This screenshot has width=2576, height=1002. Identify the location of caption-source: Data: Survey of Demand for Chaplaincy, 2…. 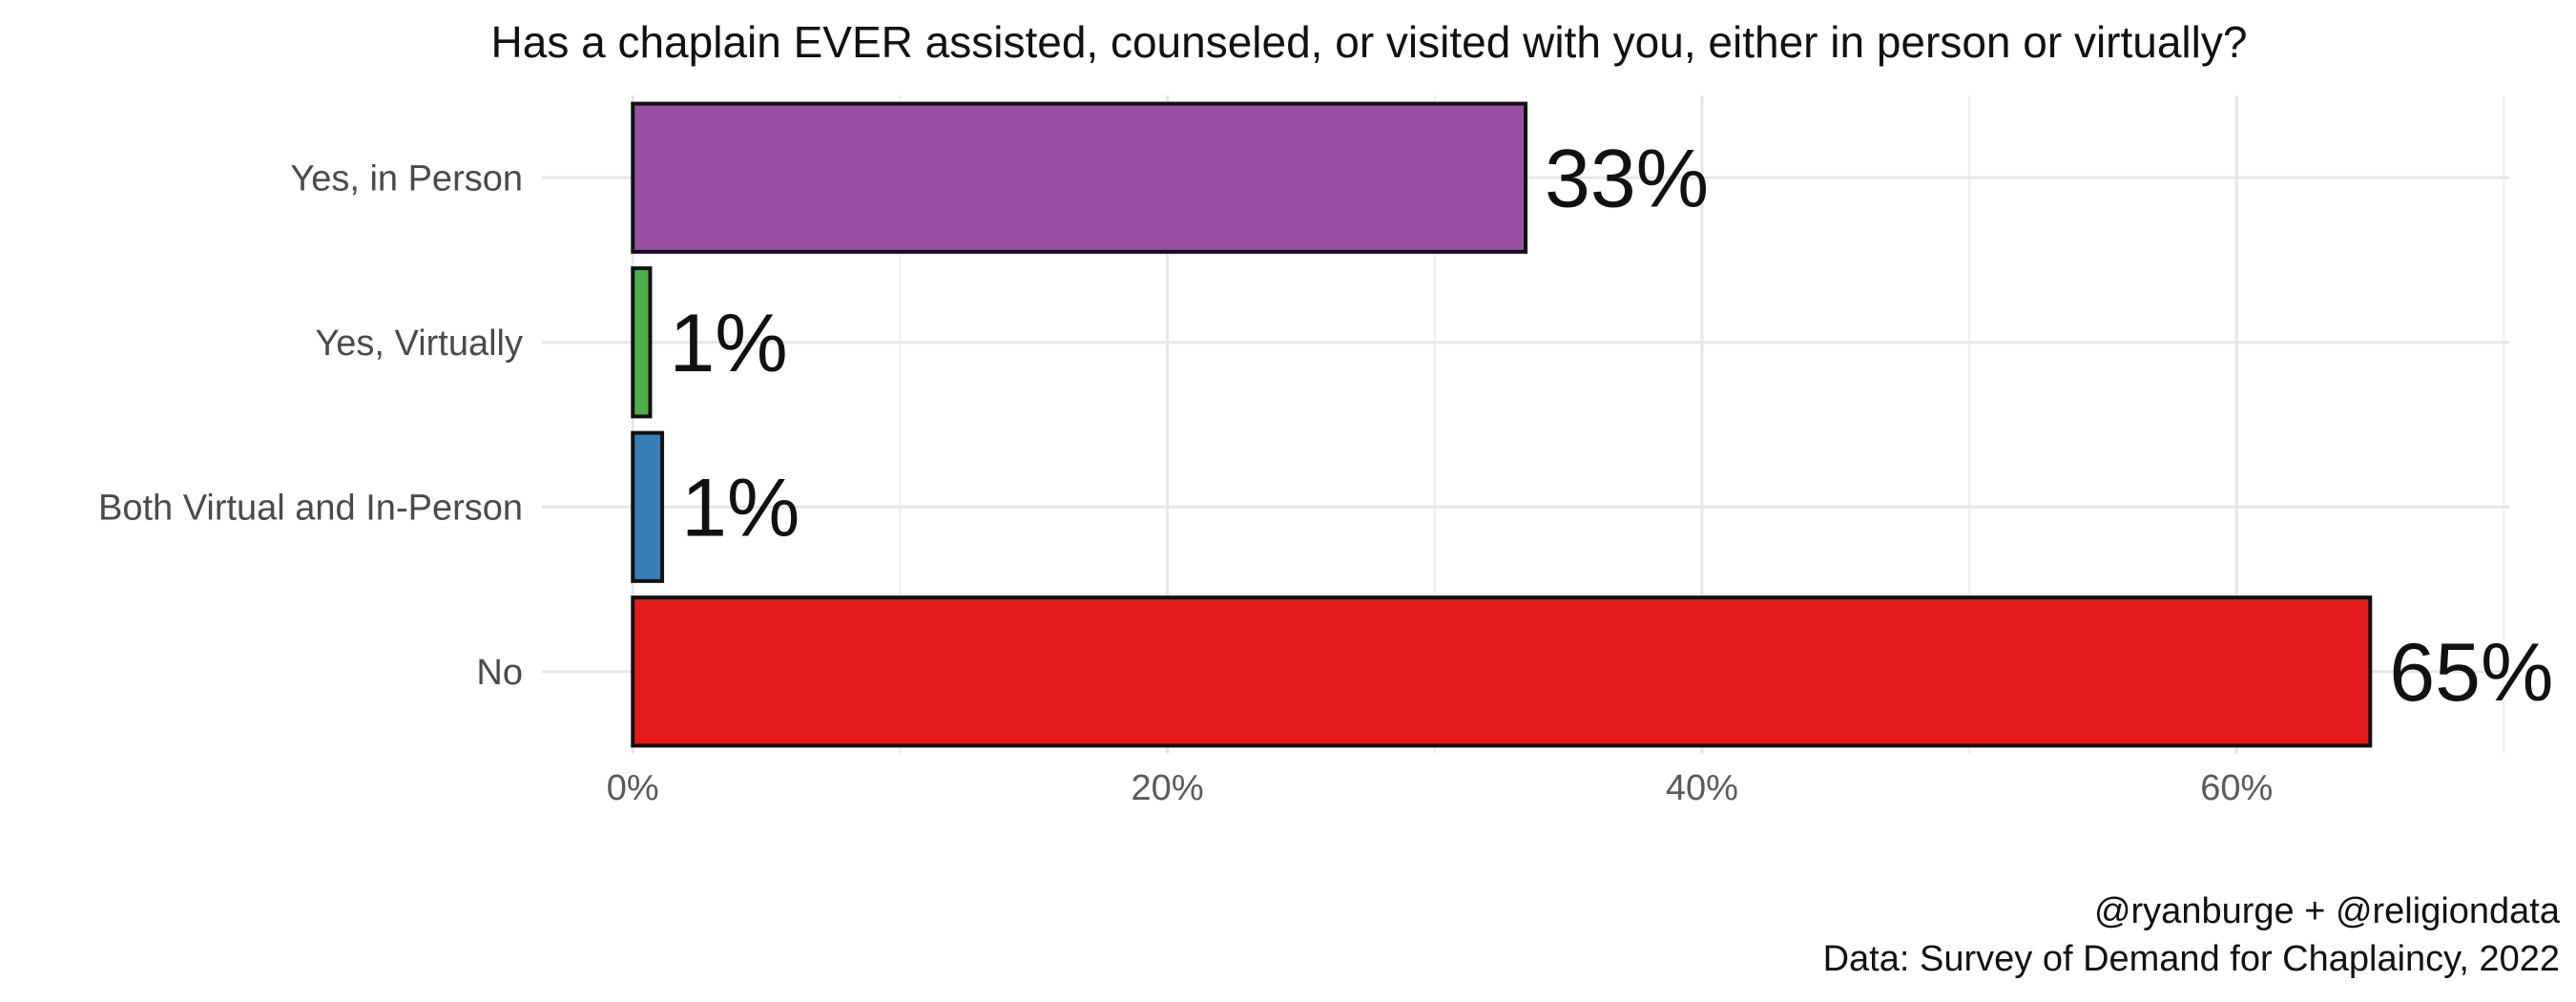
(2191, 959).